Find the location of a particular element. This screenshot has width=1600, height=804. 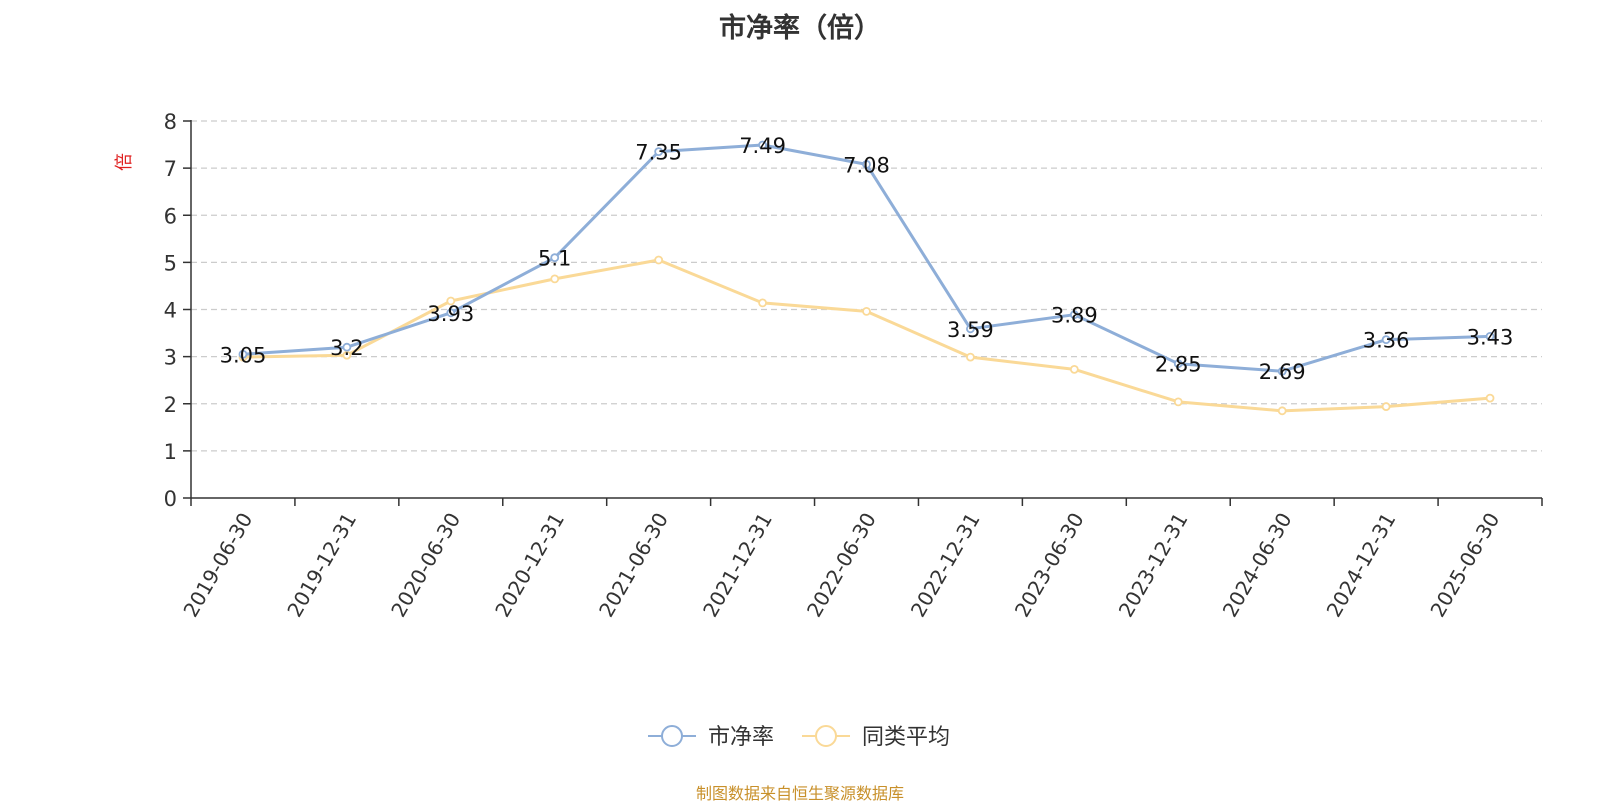

data-label: 5.1 is located at coordinates (554, 259).